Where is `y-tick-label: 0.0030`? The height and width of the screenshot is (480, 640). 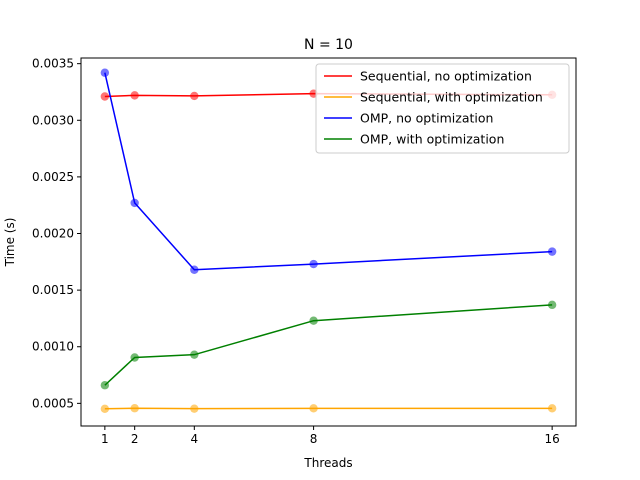 y-tick-label: 0.0030 is located at coordinates (53, 120).